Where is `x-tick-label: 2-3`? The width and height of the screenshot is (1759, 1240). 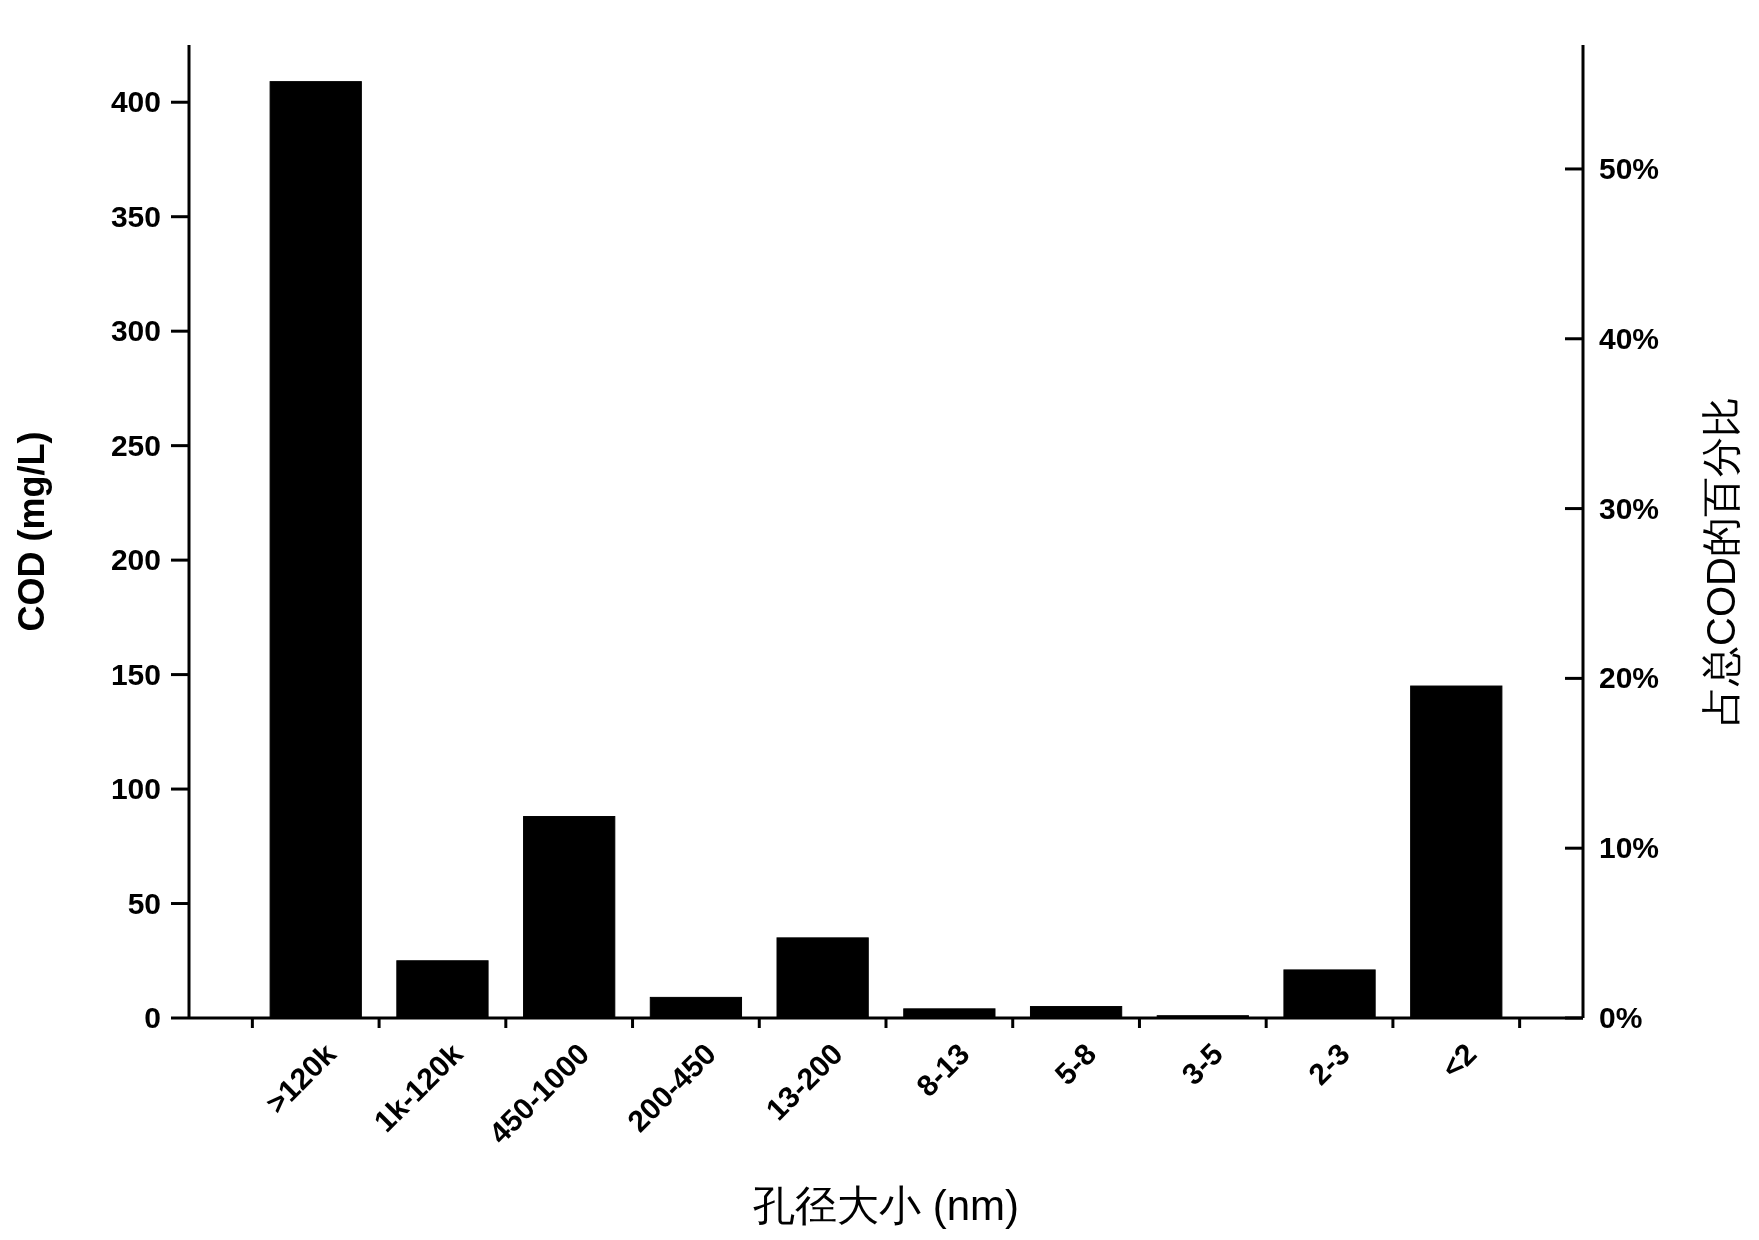
x-tick-label: 2-3 is located at coordinates (1328, 1063).